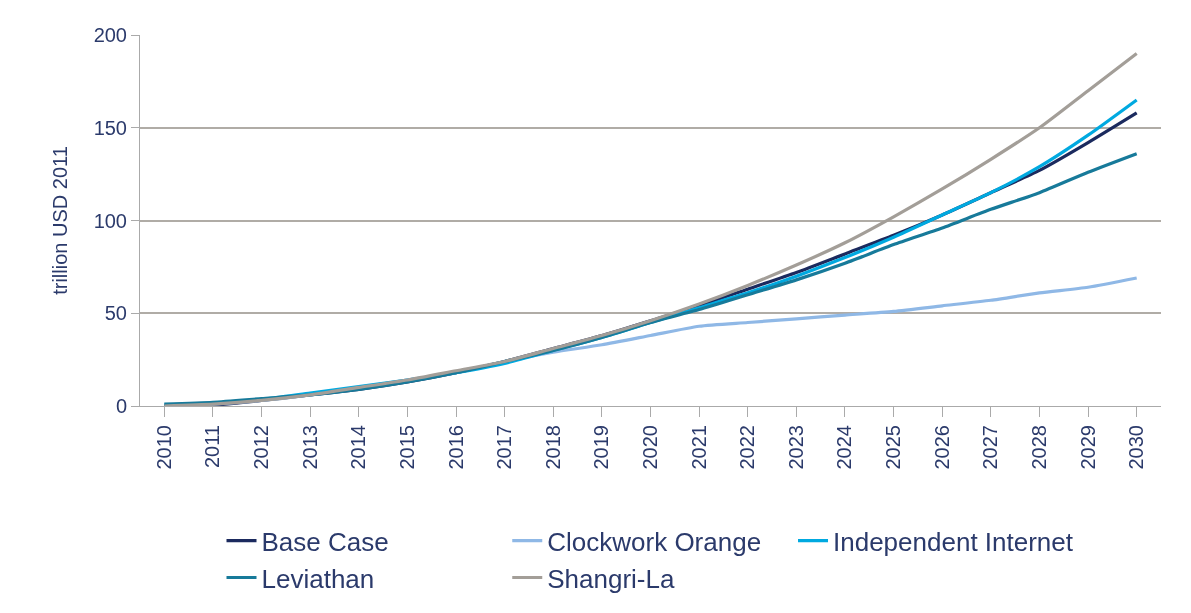 The height and width of the screenshot is (613, 1191). Describe the element at coordinates (650, 447) in the screenshot. I see `x-tick-label: 2020` at that location.